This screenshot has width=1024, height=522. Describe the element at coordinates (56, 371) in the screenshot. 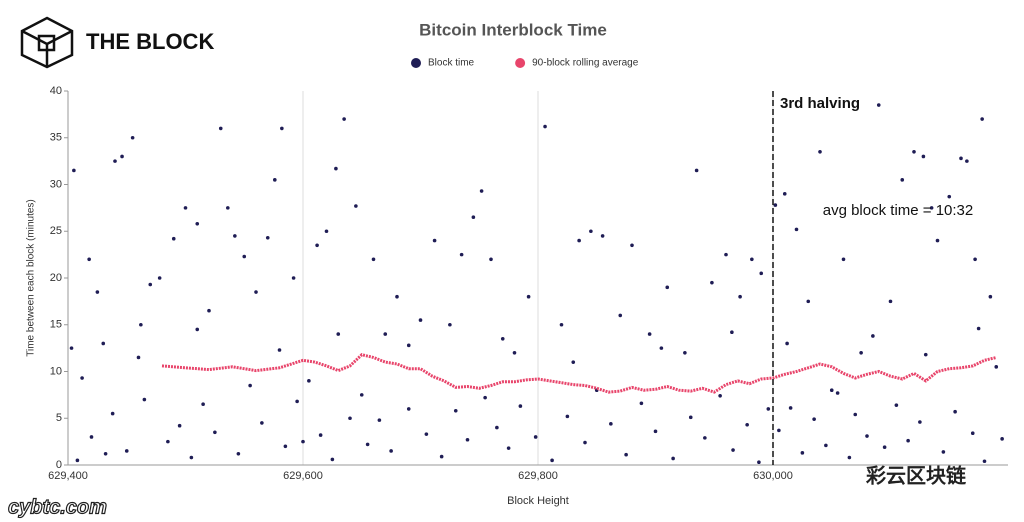

I see `y-tick-label: 10` at that location.